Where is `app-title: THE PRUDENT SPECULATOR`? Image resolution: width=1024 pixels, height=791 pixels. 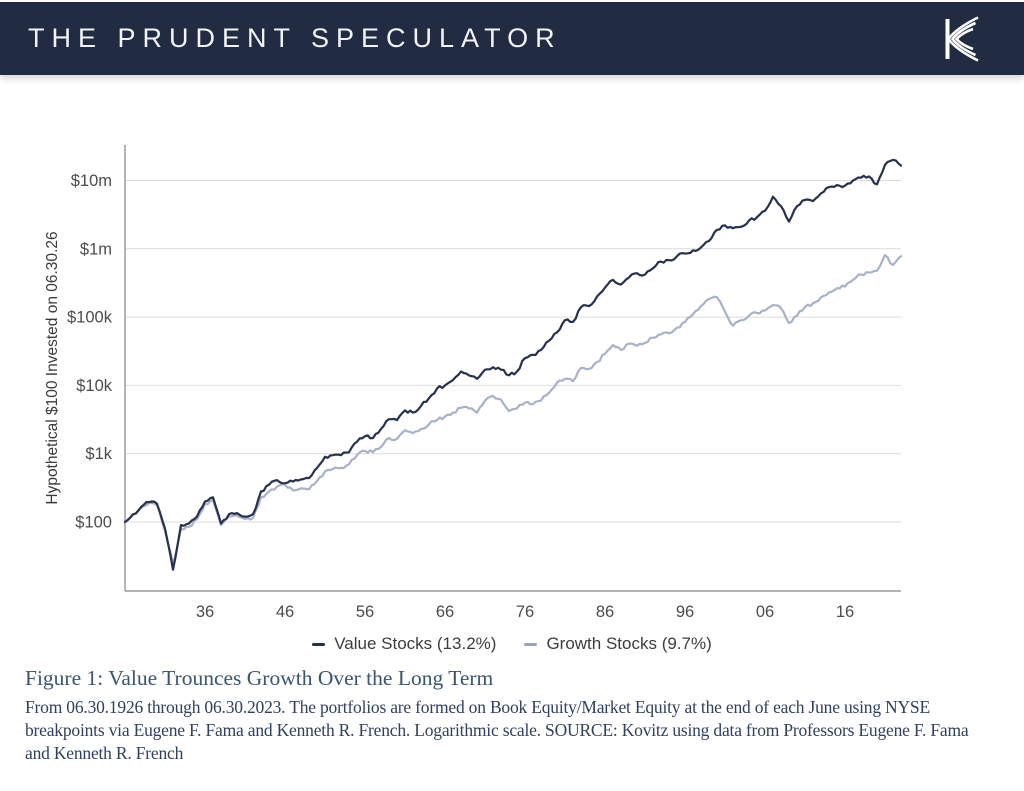
app-title: THE PRUDENT SPECULATOR is located at coordinates (295, 38).